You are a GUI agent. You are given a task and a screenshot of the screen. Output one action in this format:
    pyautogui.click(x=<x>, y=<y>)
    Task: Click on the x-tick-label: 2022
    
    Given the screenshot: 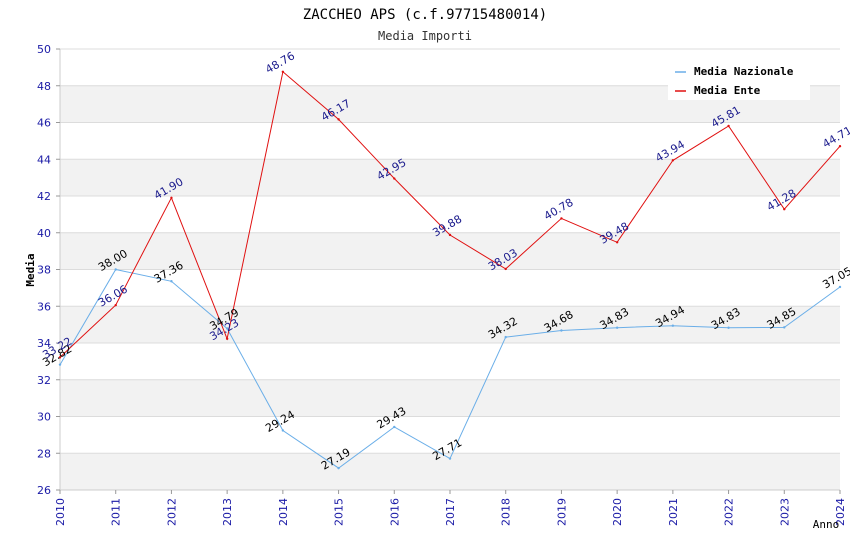 What is the action you would take?
    pyautogui.click(x=729, y=512)
    